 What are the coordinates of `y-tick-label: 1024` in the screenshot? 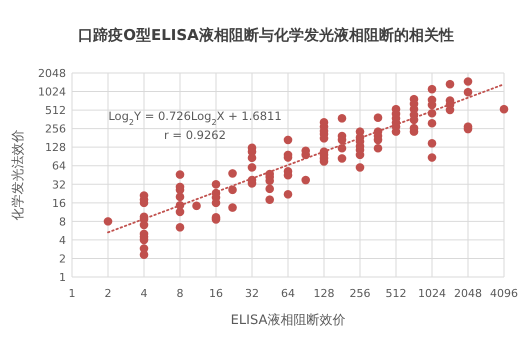 It's located at (52, 92).